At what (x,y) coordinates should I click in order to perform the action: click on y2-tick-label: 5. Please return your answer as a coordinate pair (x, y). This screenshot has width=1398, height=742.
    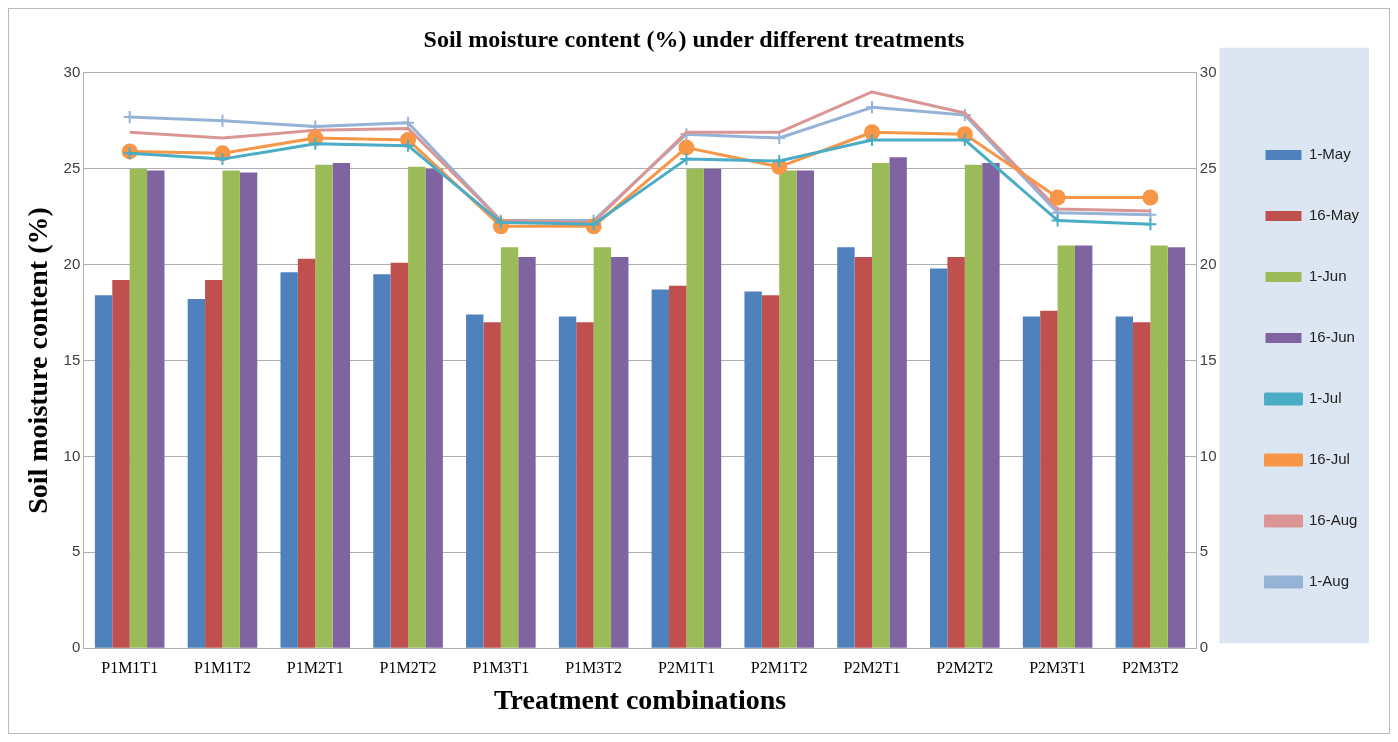
    Looking at the image, I should click on (1204, 551).